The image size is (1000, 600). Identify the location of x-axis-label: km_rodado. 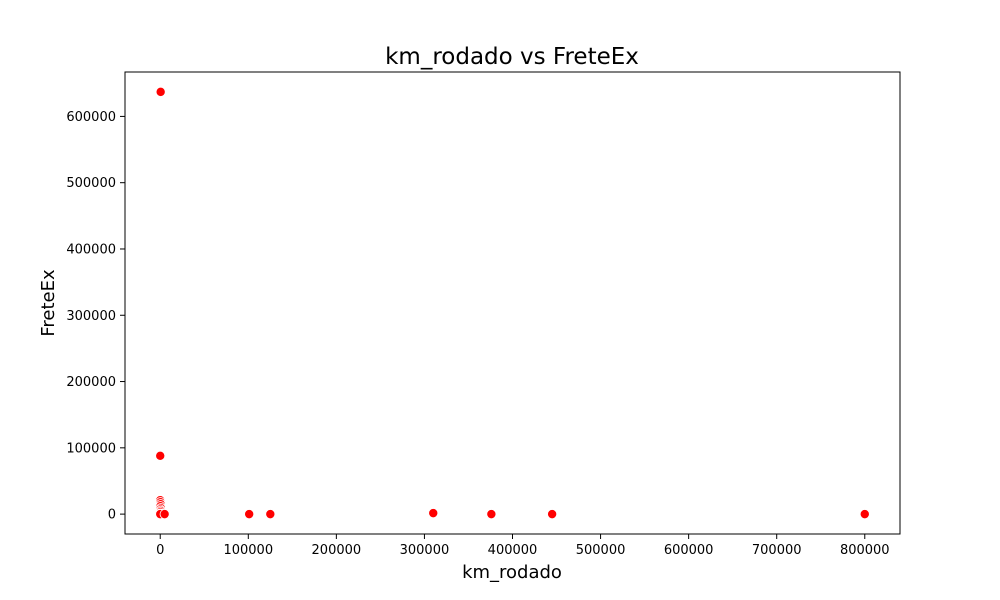
(512, 572).